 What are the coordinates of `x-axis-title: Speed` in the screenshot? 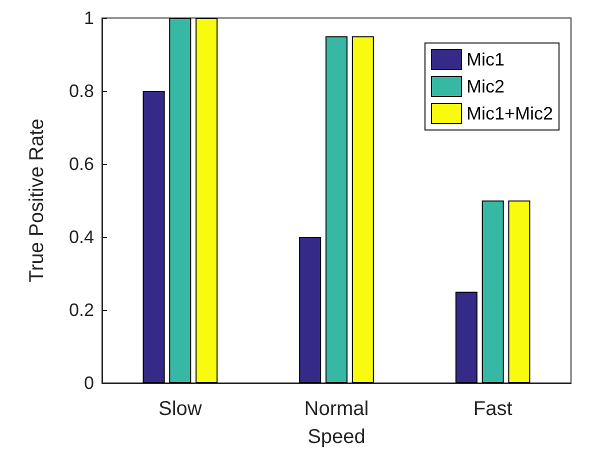 It's located at (337, 437).